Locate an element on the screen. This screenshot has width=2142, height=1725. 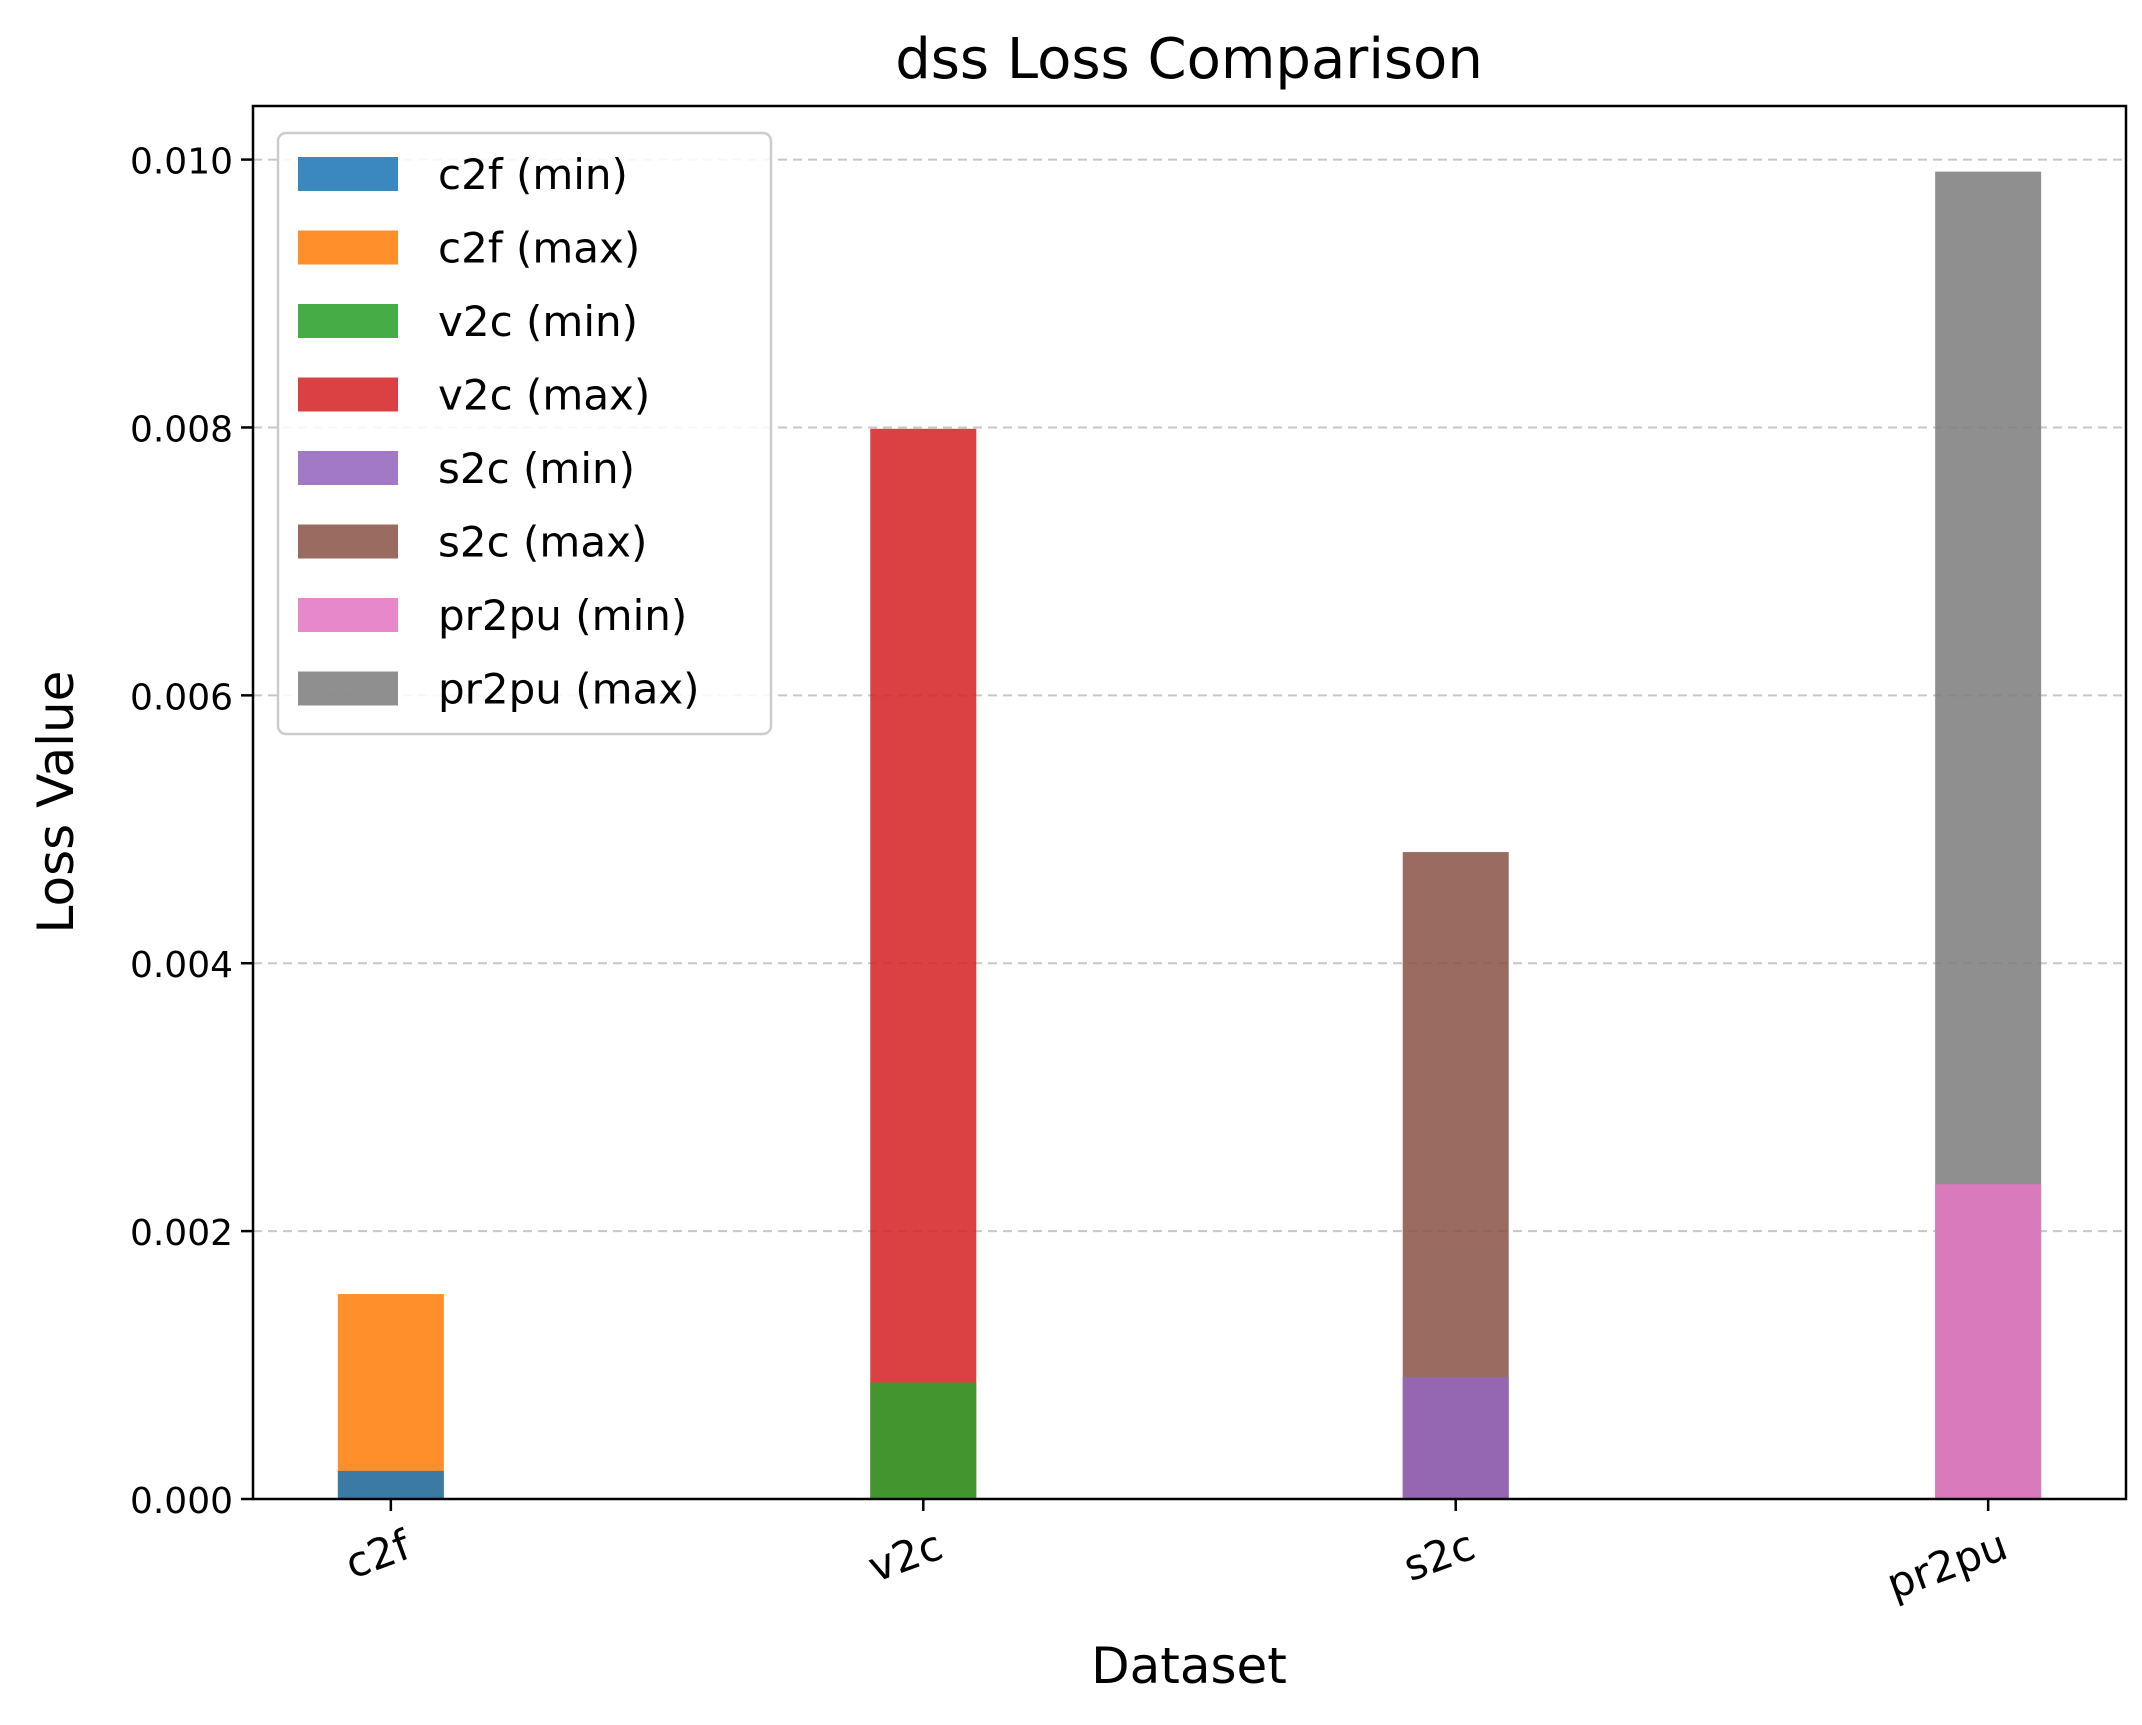
legend-label: s2c (max) is located at coordinates (542, 542).